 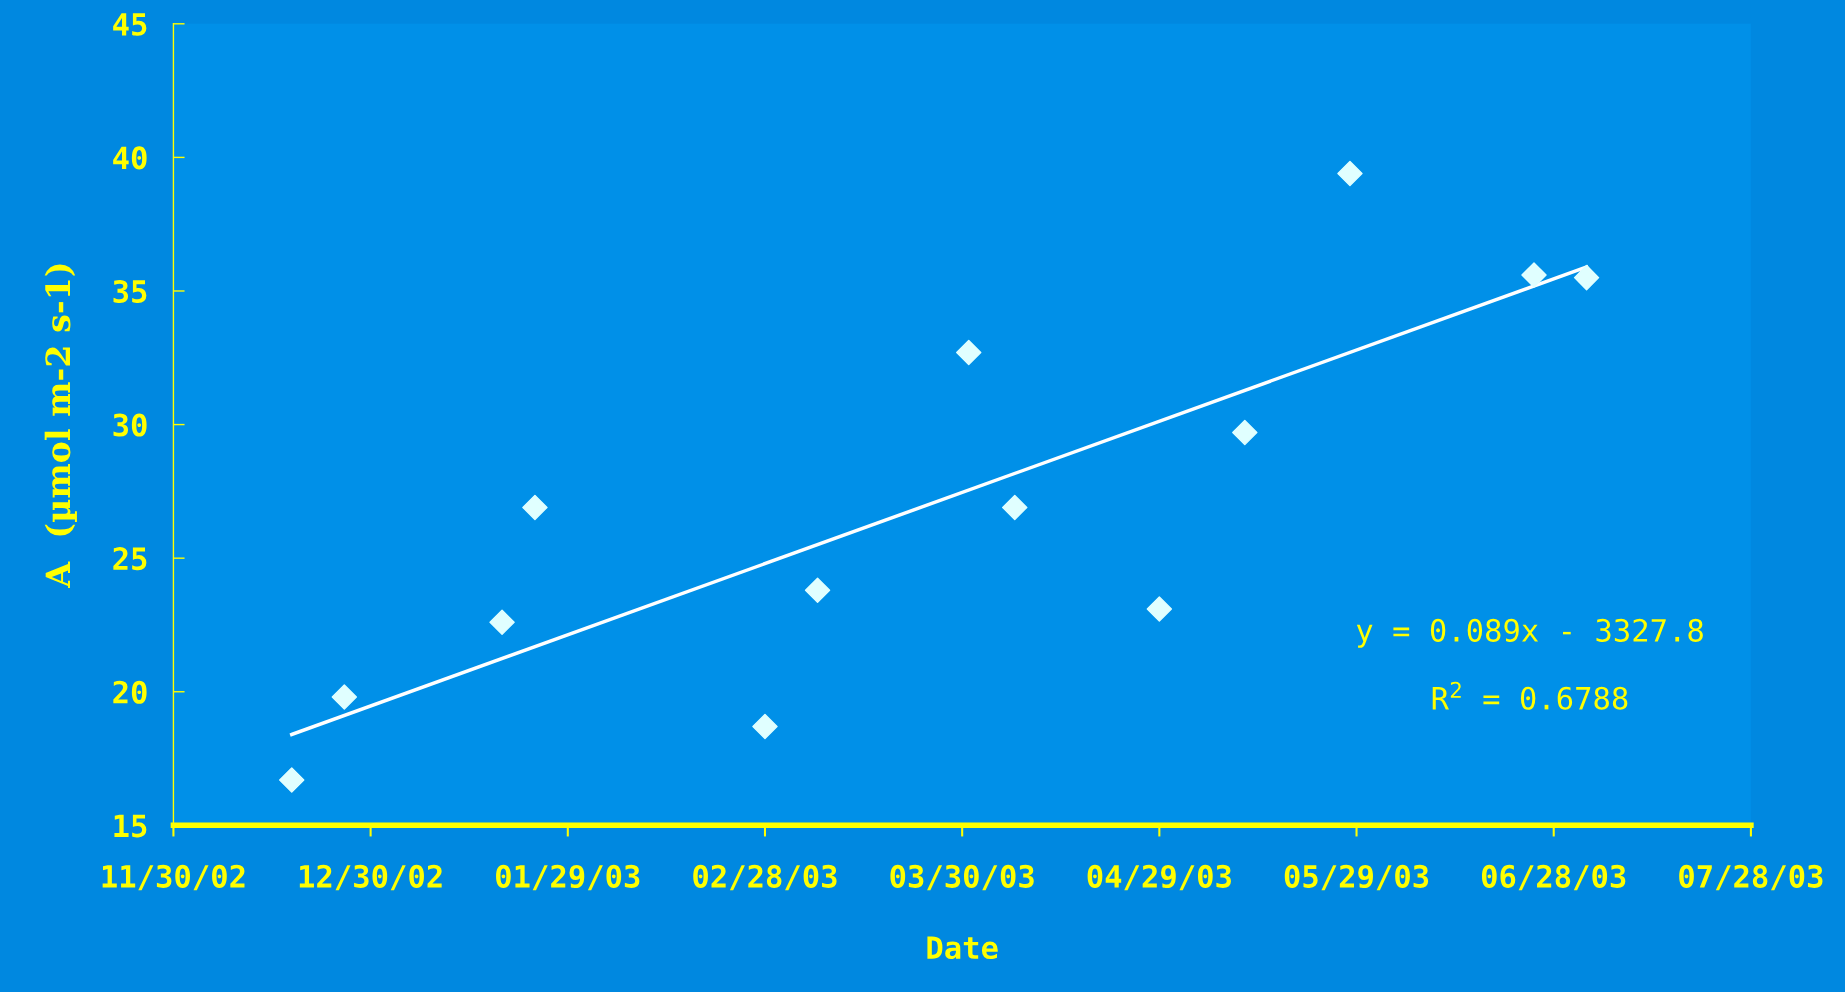 What do you see at coordinates (130, 692) in the screenshot?
I see `y-tick-label: 20` at bounding box center [130, 692].